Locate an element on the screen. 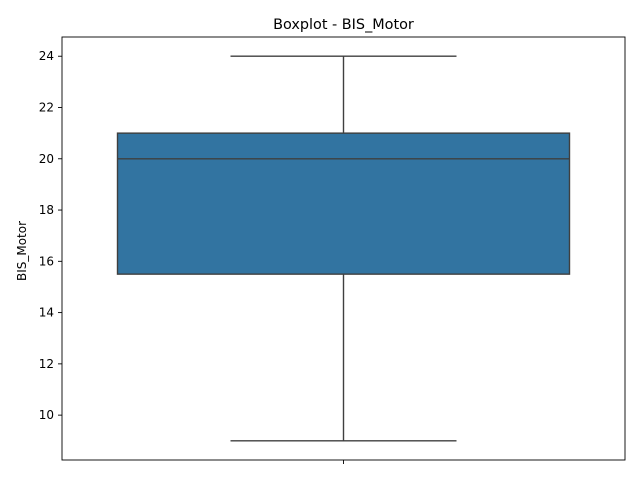 The image size is (640, 484). y-tick-label: 10 is located at coordinates (46, 415).